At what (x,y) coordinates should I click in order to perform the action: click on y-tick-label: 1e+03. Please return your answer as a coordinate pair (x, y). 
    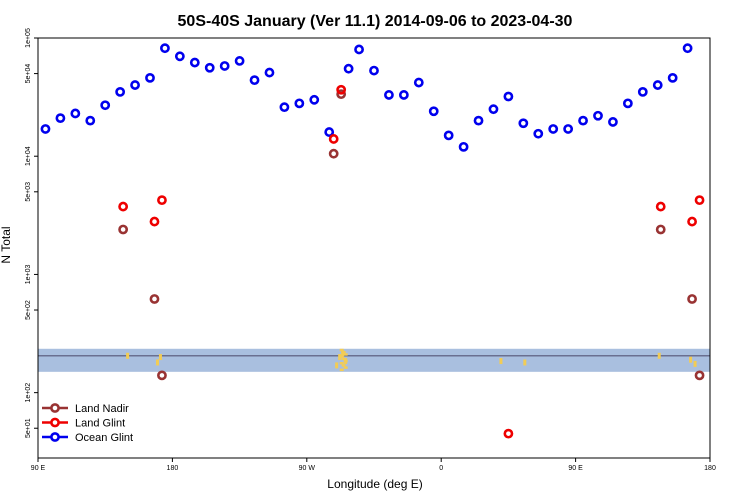
    Looking at the image, I should click on (28, 274).